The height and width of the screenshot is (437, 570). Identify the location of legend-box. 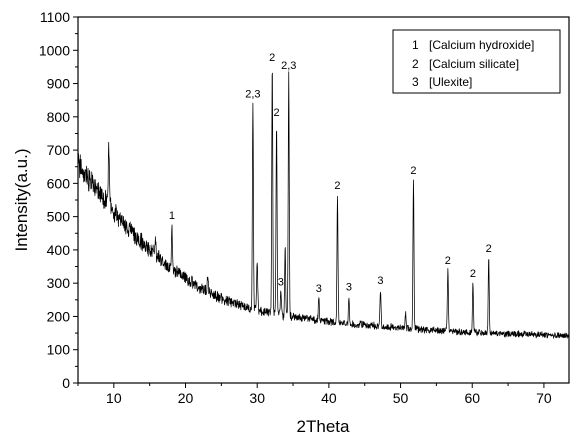
(476, 61).